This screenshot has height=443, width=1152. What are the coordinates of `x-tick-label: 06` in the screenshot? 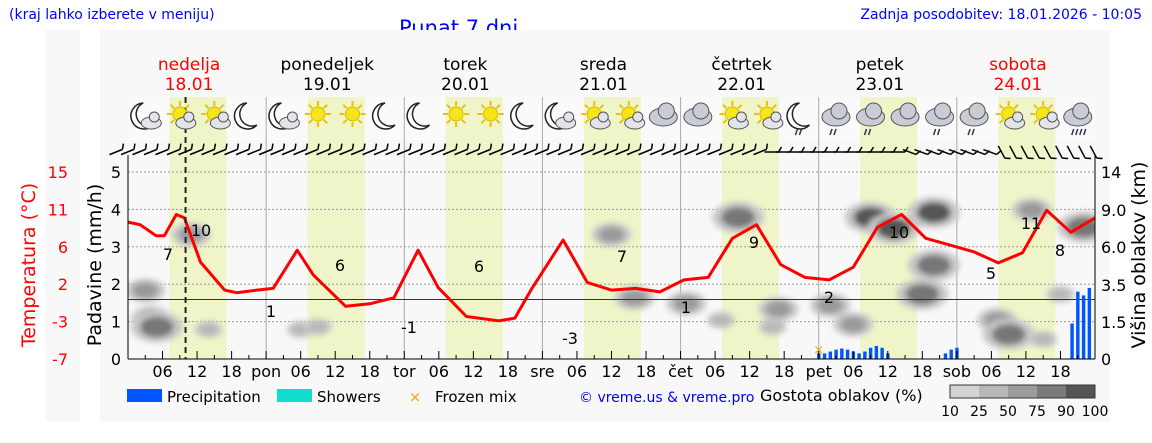 It's located at (162, 371).